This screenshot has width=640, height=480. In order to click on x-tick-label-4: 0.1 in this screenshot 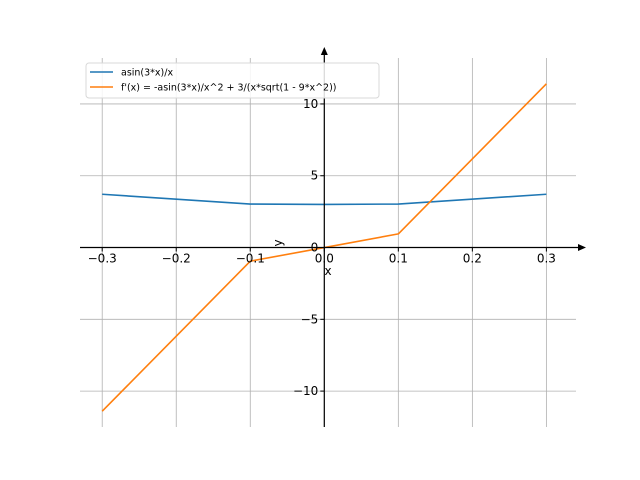, I will do `click(398, 259)`.